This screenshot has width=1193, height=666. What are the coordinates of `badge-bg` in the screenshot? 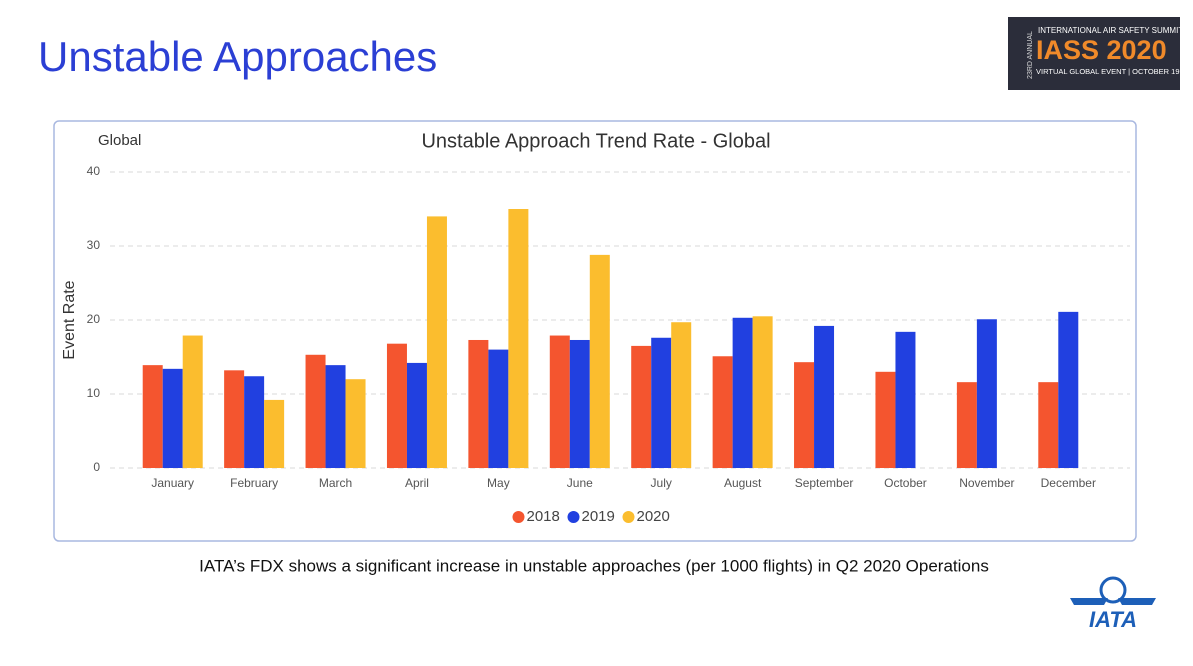 It's located at (1094, 53).